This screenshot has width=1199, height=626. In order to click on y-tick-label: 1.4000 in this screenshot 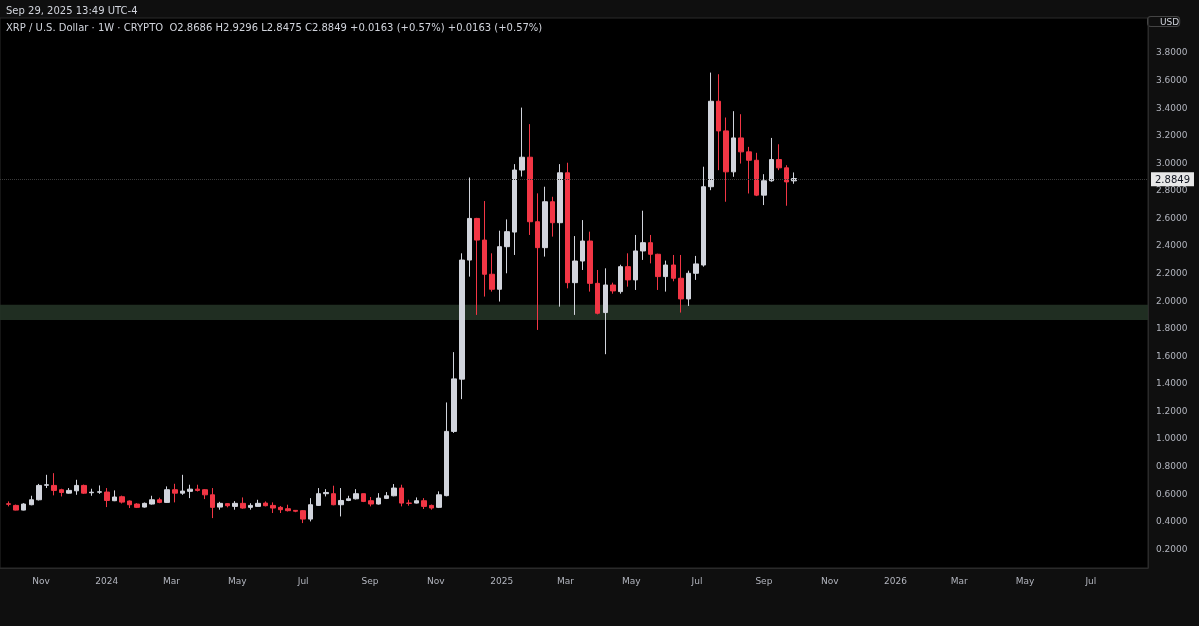, I will do `click(1172, 383)`.